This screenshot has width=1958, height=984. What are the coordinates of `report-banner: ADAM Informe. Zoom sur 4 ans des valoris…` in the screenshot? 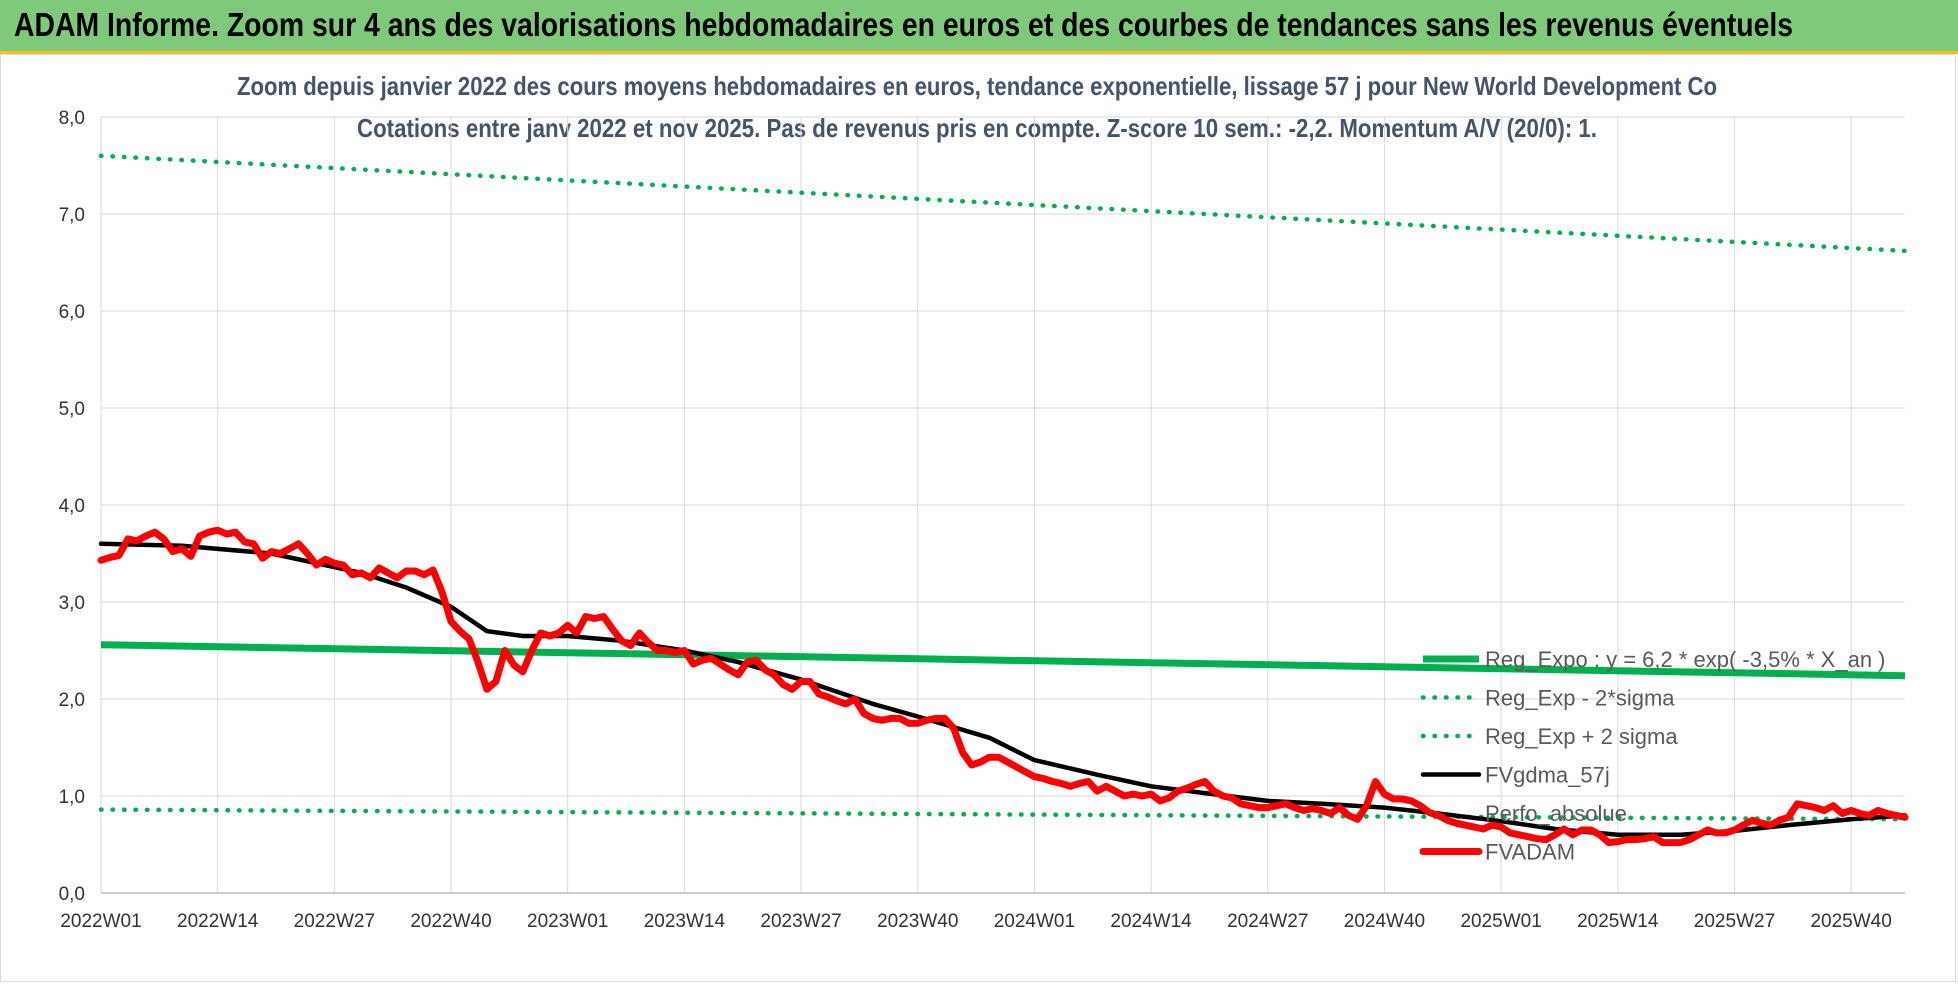 It's located at (979, 27).